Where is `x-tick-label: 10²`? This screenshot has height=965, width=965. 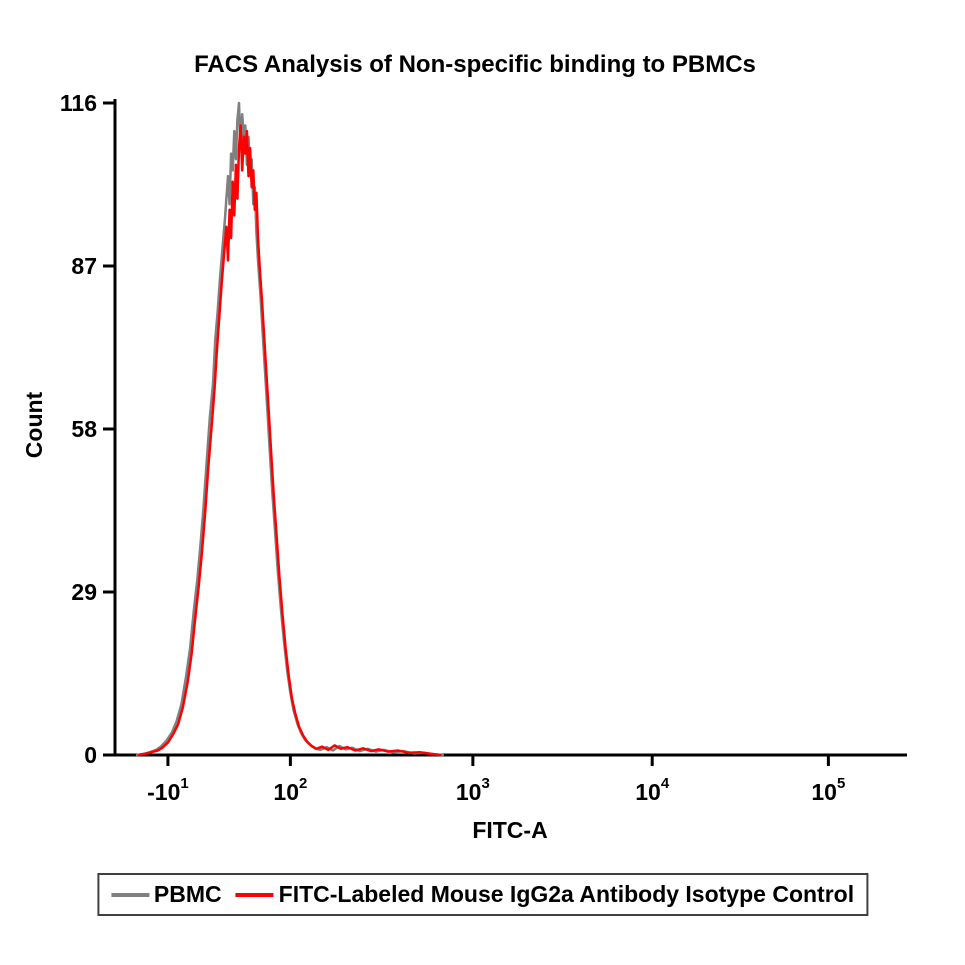 x-tick-label: 10² is located at coordinates (290, 790).